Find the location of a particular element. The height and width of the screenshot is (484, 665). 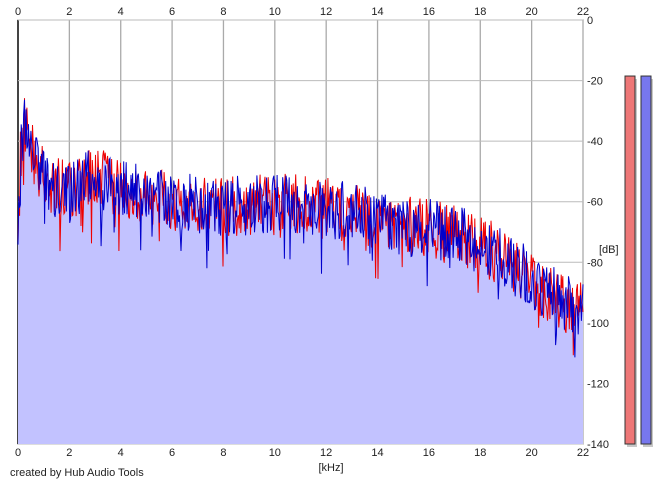

y-tick-label: -60 is located at coordinates (595, 203).